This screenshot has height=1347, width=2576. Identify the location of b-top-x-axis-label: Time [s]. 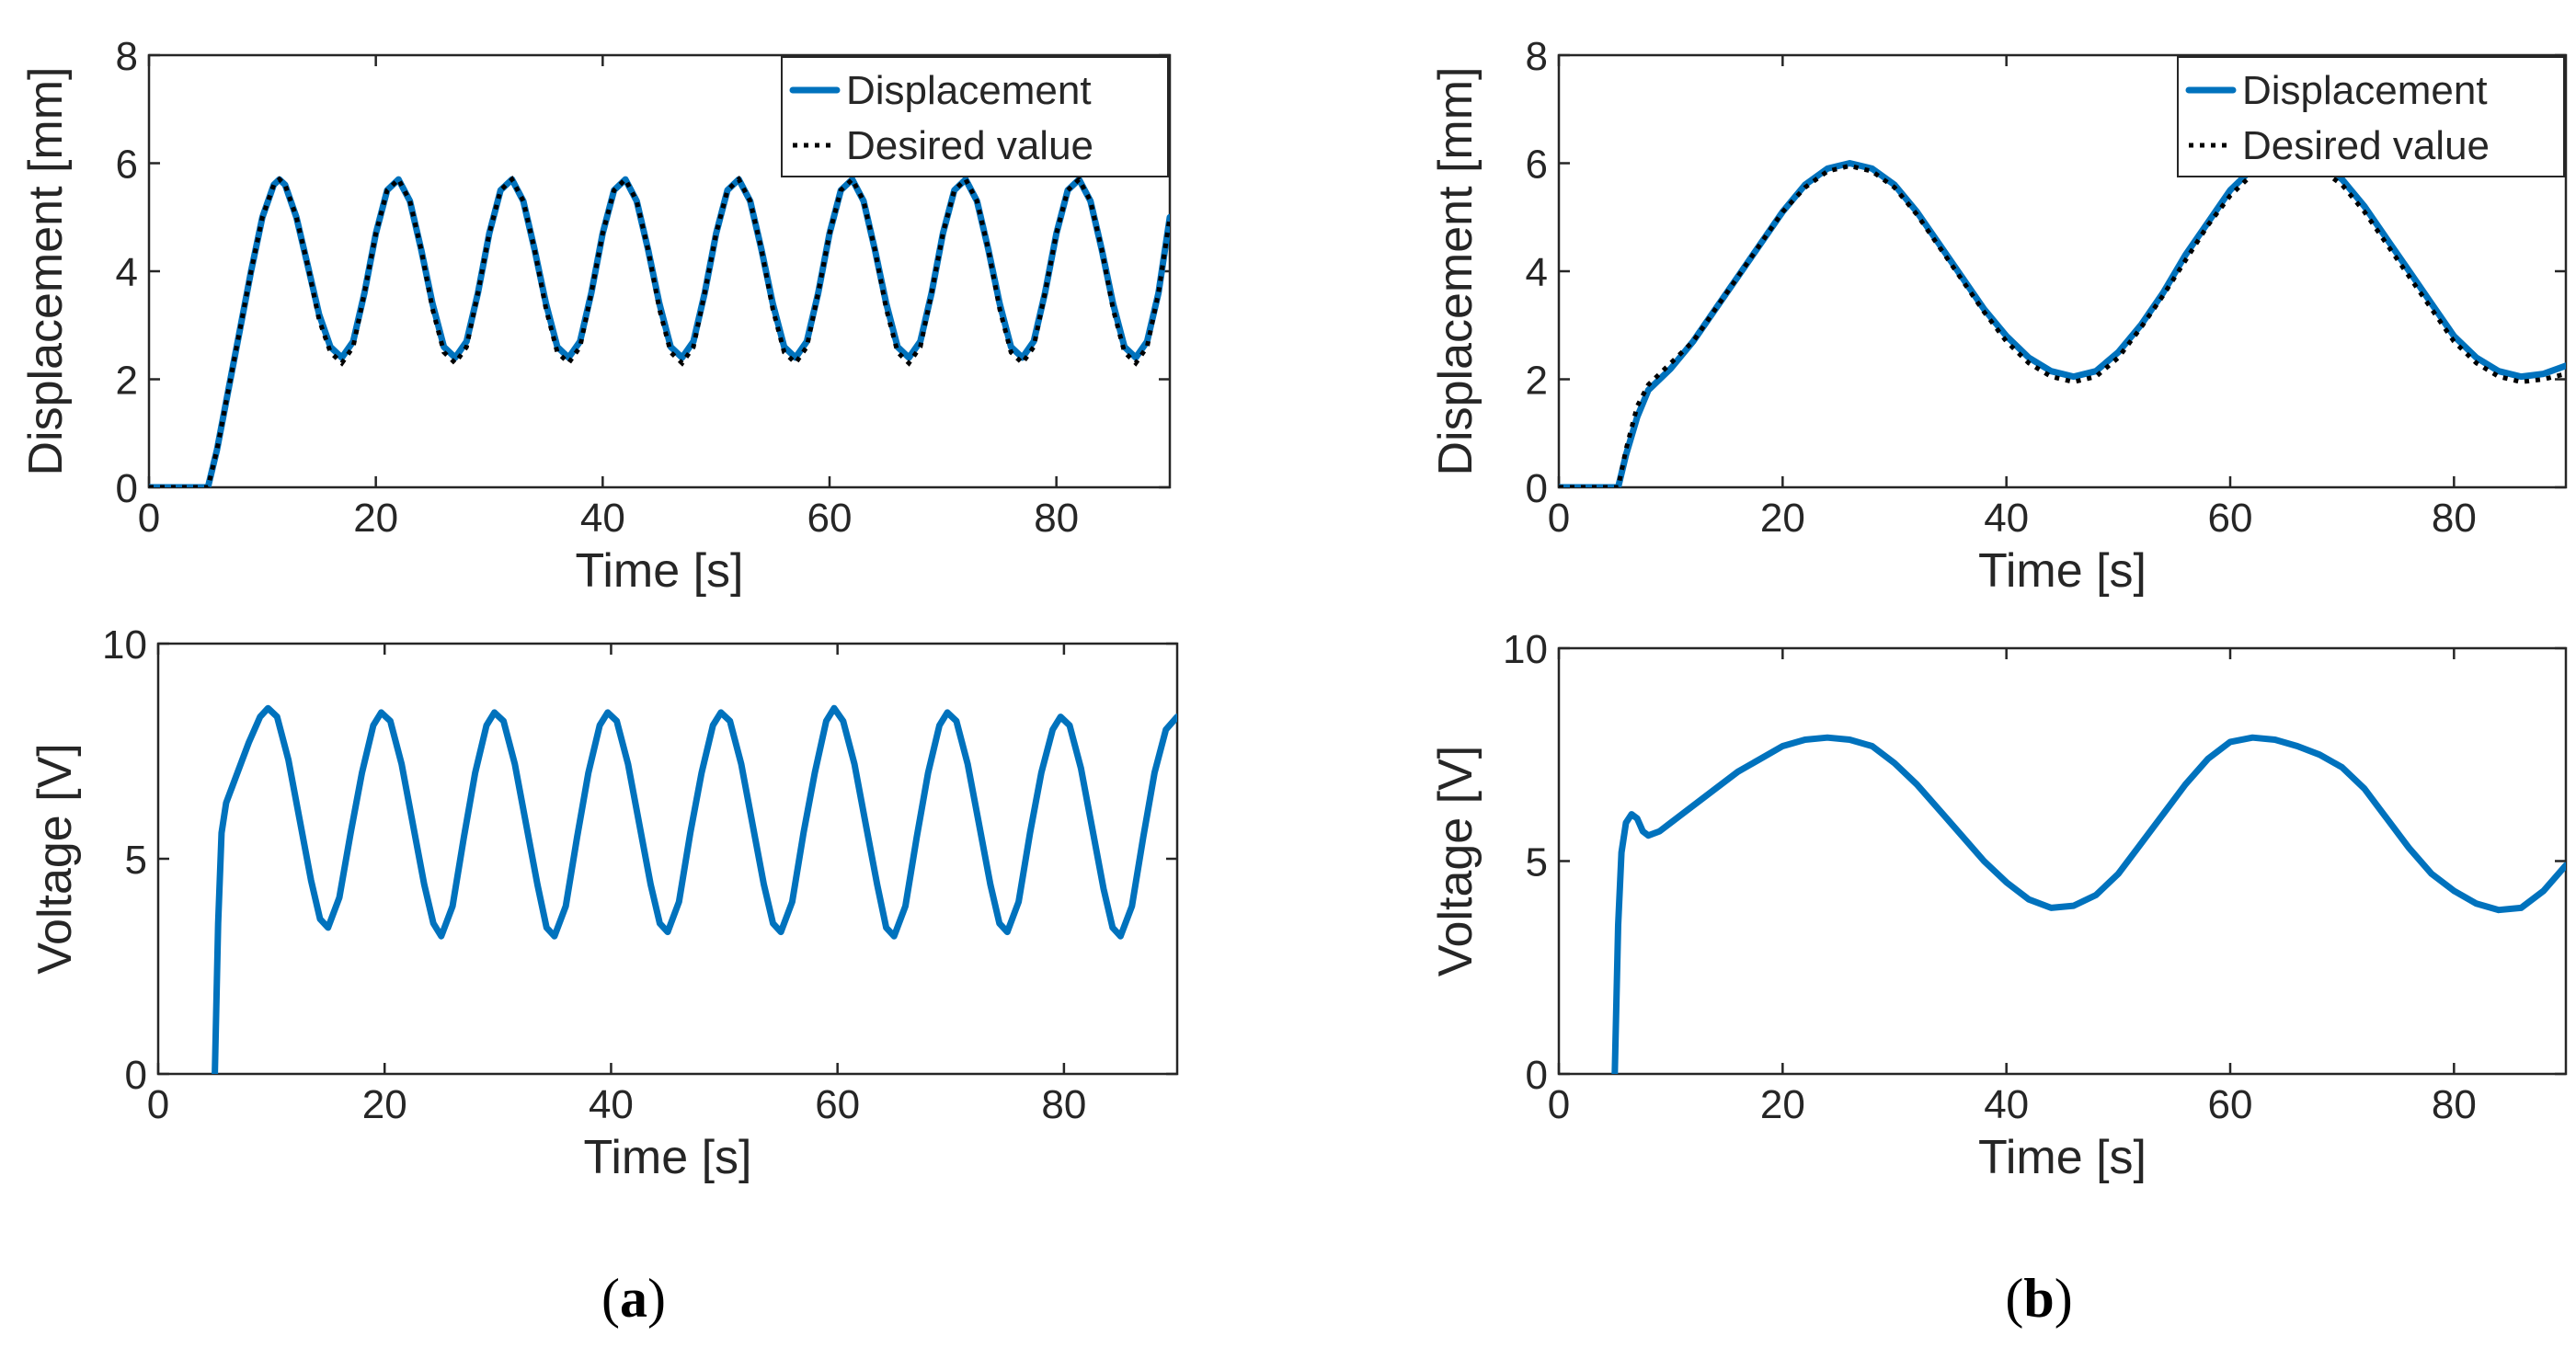
(2062, 571).